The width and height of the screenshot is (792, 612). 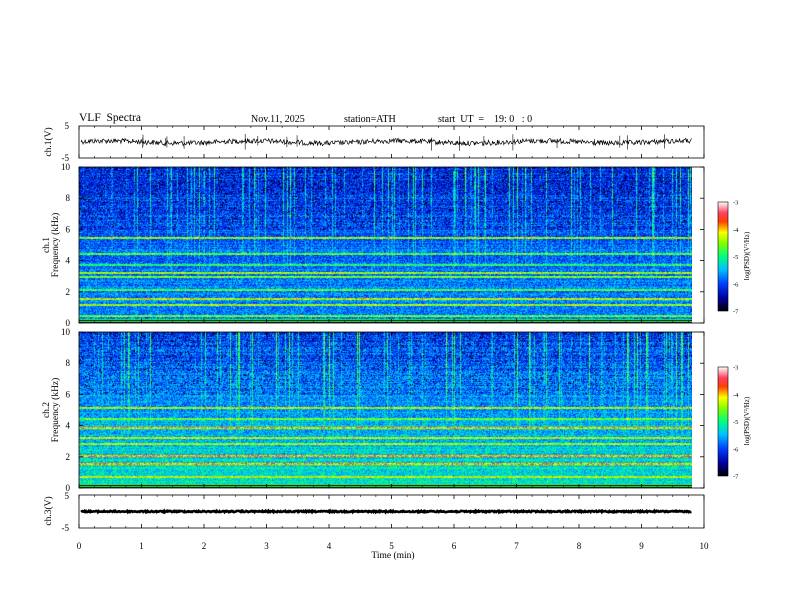 I want to click on xtick-label-8: 8, so click(x=579, y=546).